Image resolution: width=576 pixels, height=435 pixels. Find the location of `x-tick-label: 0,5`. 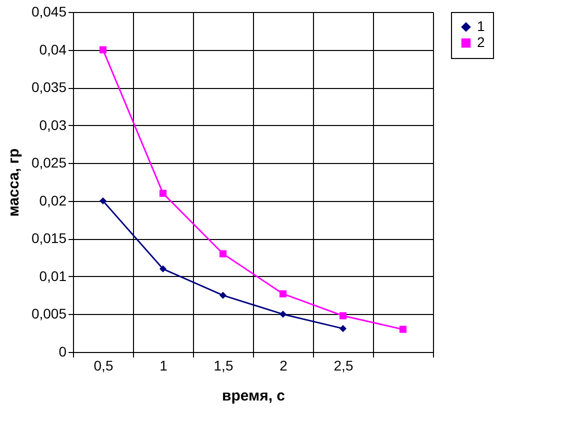

x-tick-label: 0,5 is located at coordinates (104, 366).